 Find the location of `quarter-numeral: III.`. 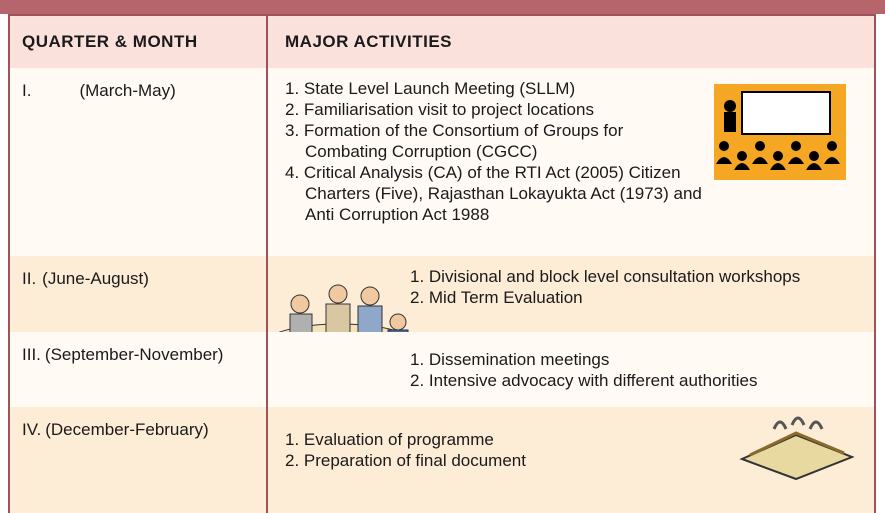

quarter-numeral: III. is located at coordinates (31, 354).